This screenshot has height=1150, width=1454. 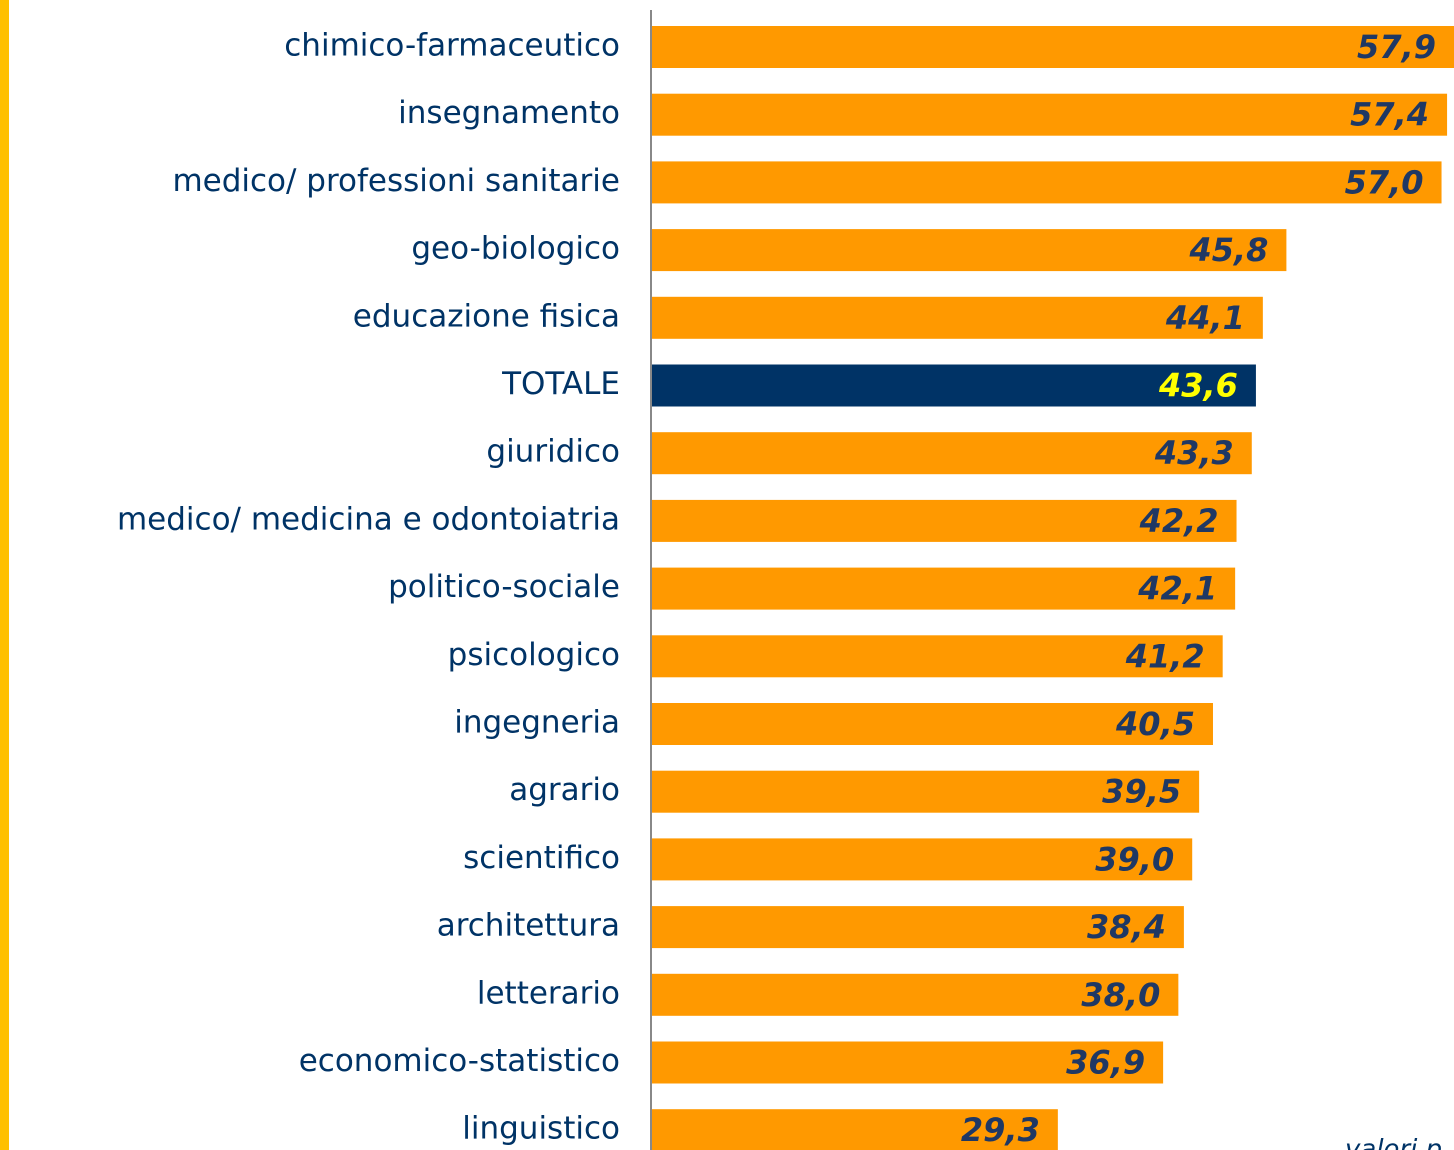 I want to click on value-label: 36,9, so click(x=1105, y=1063).